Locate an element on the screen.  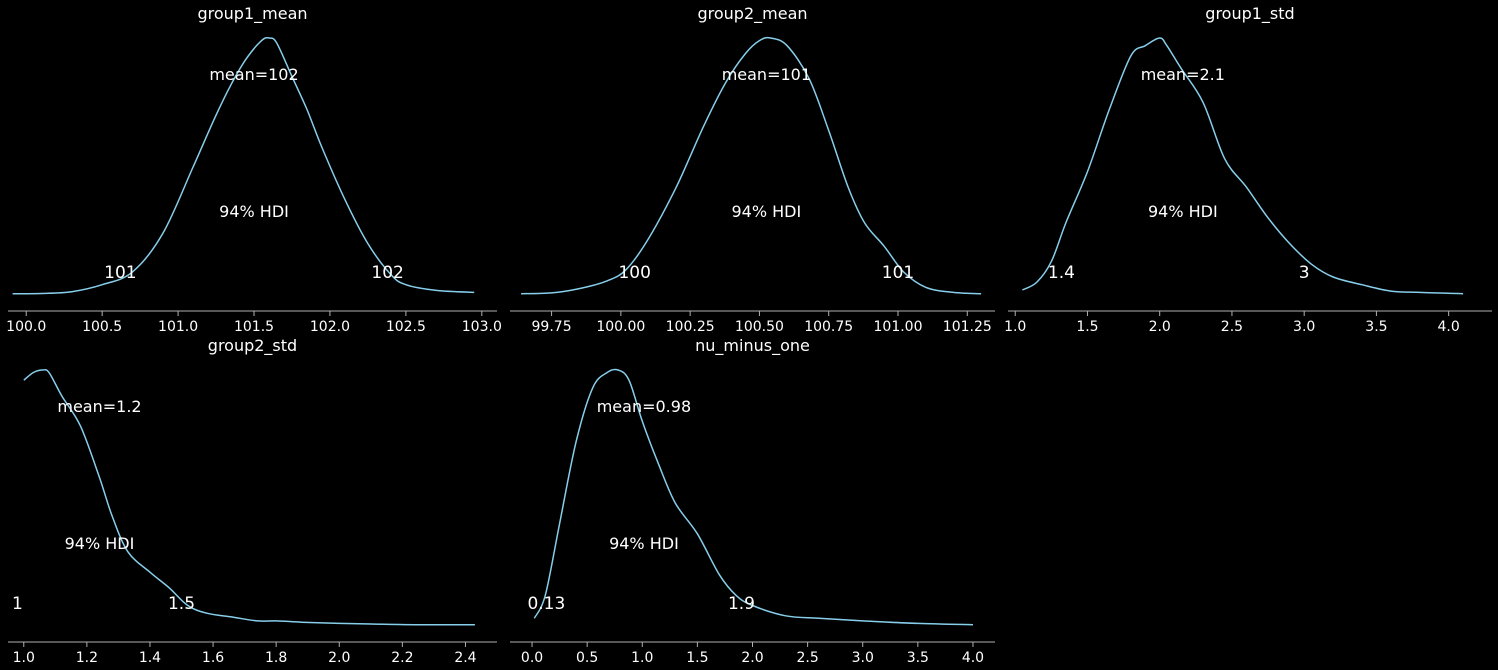
hdi-low-label: 1.4 is located at coordinates (1061, 273).